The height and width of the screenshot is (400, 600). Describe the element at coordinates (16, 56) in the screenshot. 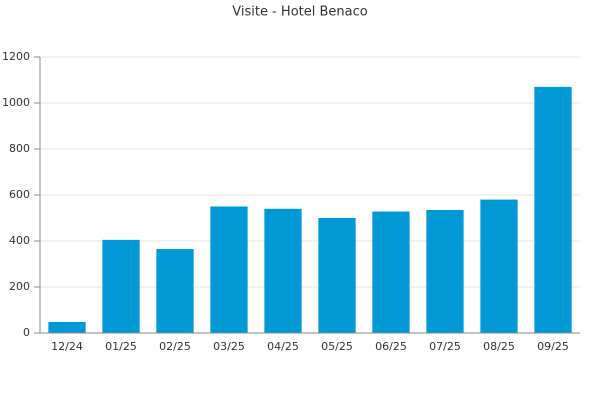

I see `y-tick-label: 1200` at that location.